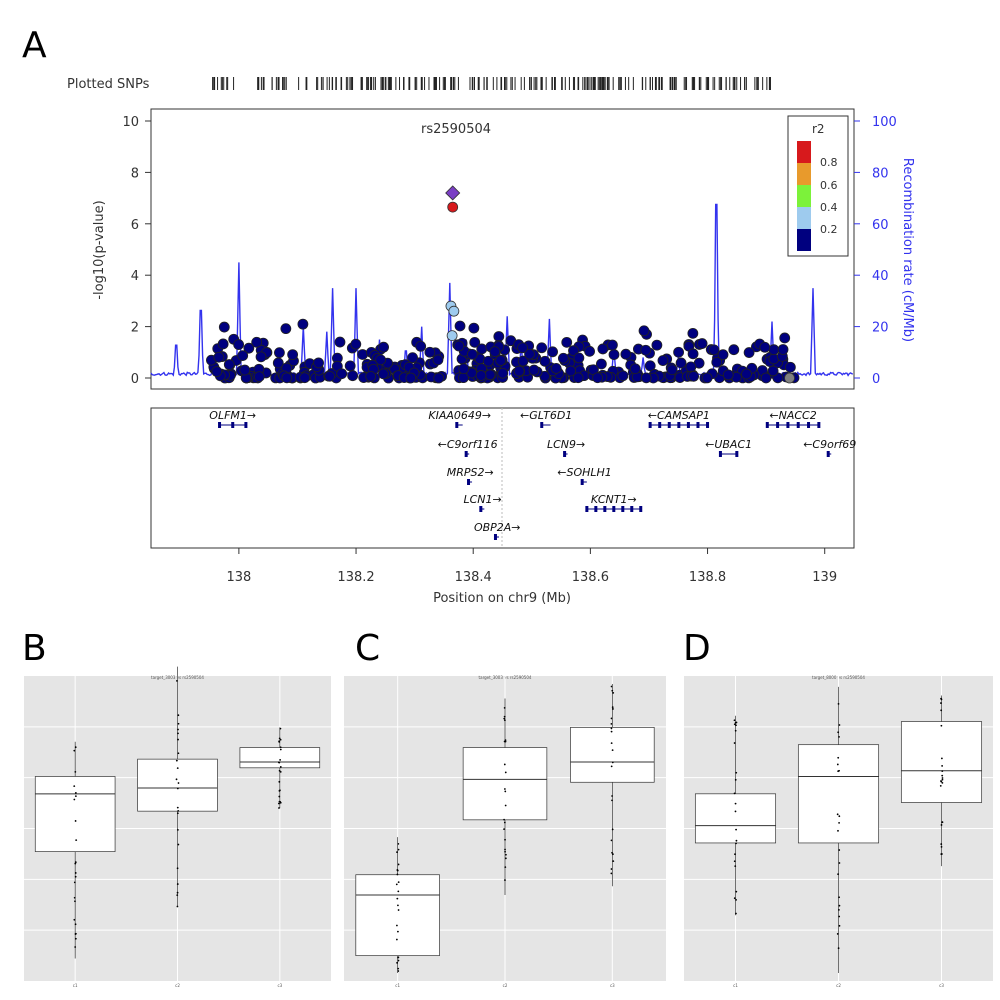  What do you see at coordinates (505, 985) in the screenshot?
I see `boxplot-category-label: c2` at bounding box center [505, 985].